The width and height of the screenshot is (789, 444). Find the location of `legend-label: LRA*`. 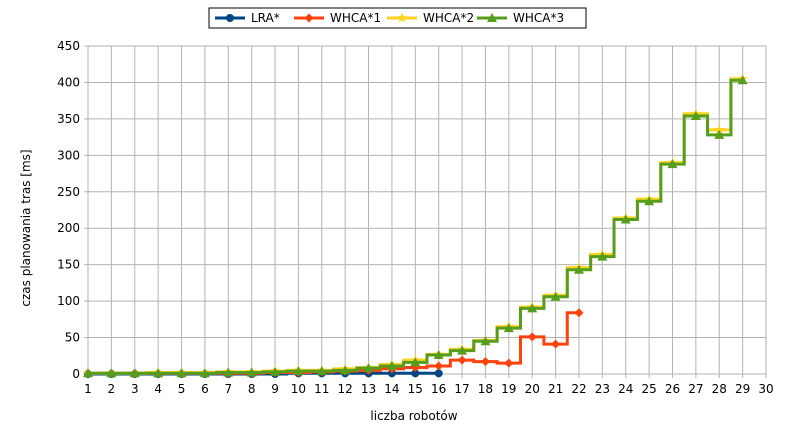

legend-label: LRA* is located at coordinates (265, 18).